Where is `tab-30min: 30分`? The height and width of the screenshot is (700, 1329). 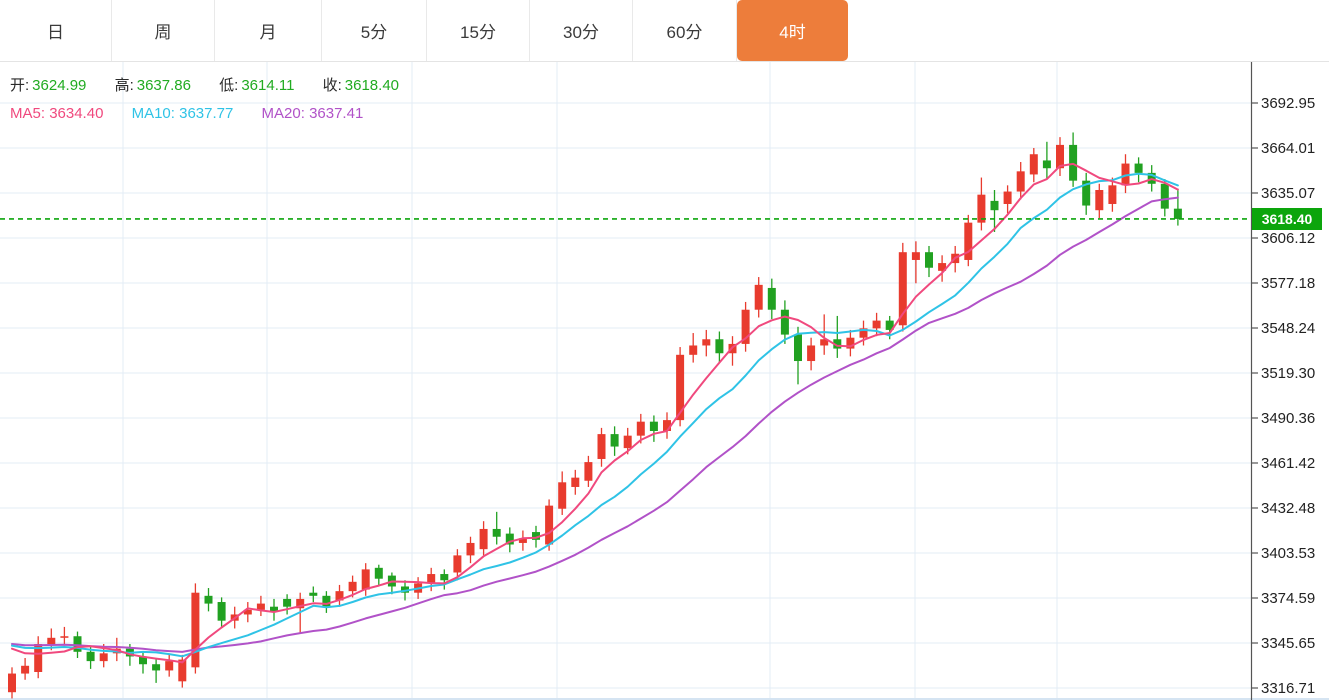 tab-30min: 30分 is located at coordinates (581, 30).